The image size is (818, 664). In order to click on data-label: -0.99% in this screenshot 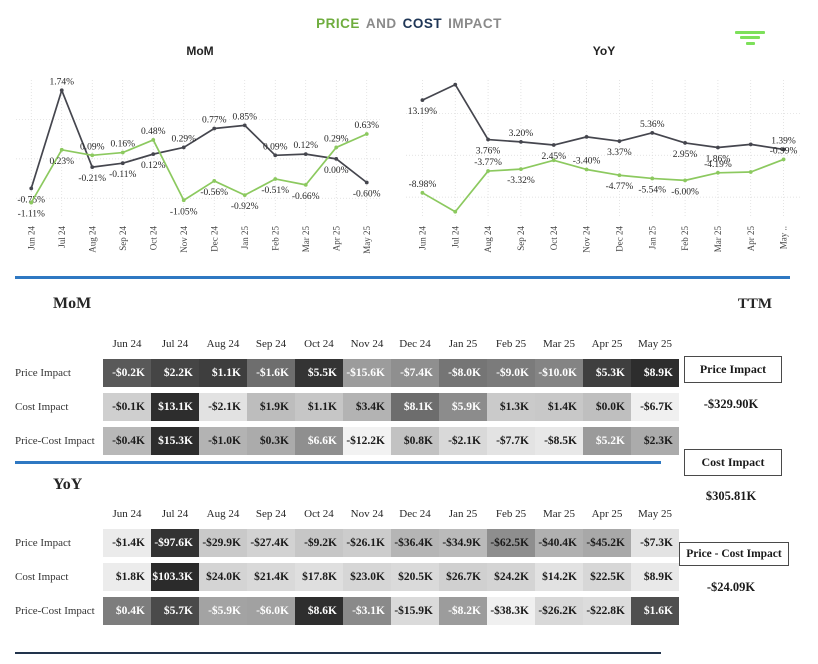, I will do `click(784, 151)`.